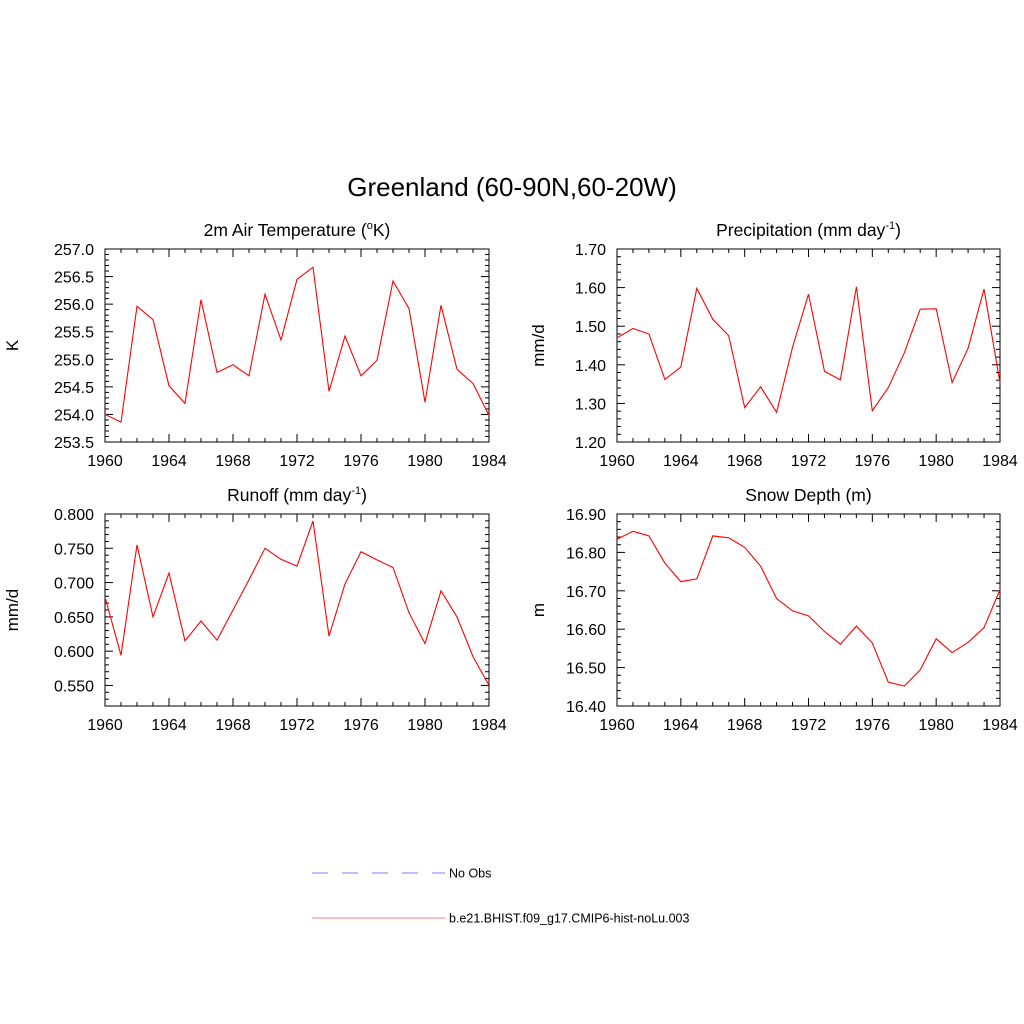  Describe the element at coordinates (586, 515) in the screenshot. I see `y-tick-label: 16.90` at that location.